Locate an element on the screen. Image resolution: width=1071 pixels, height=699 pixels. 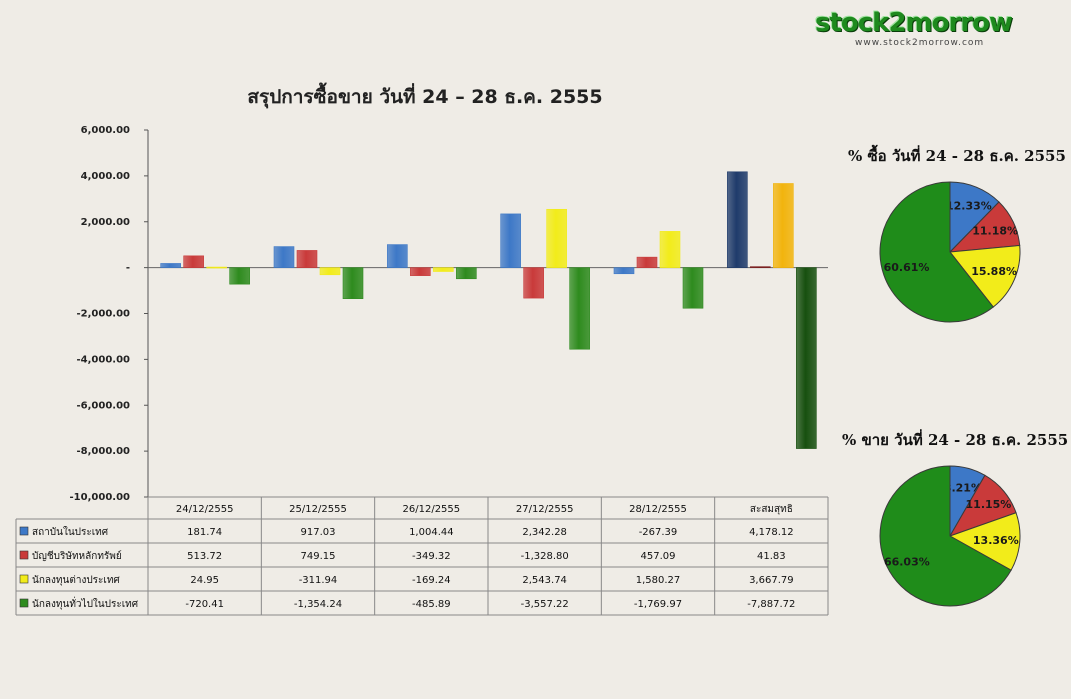
table-cell: -720.41 is located at coordinates (204, 604).